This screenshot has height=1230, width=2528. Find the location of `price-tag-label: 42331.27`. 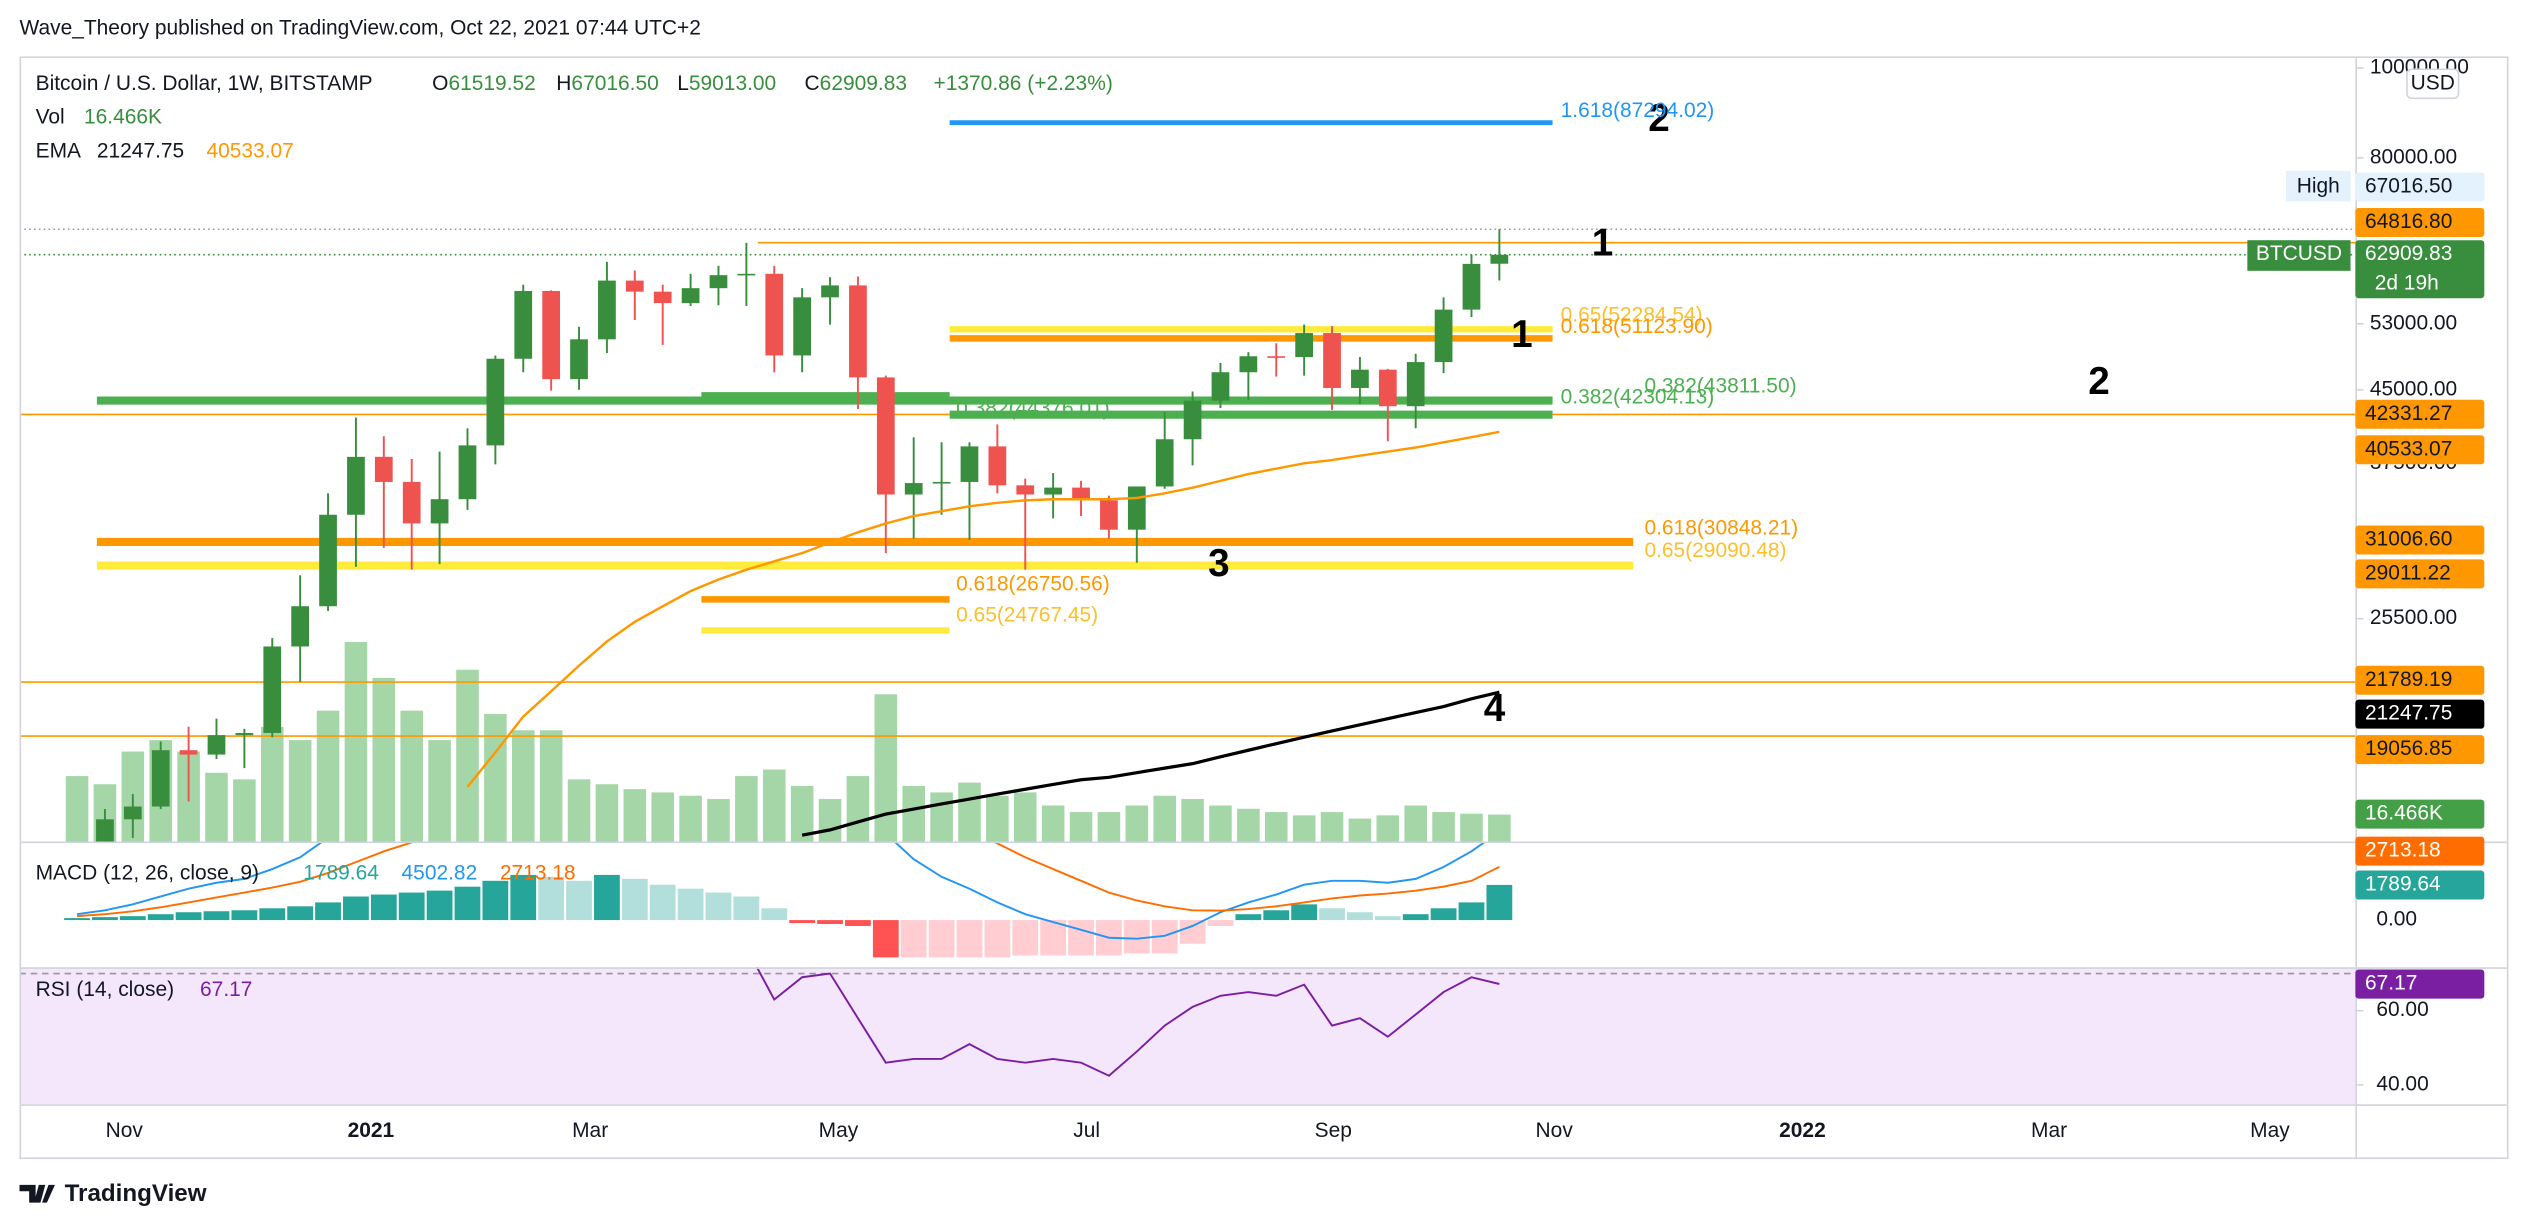

price-tag-label: 42331.27 is located at coordinates (2408, 413).